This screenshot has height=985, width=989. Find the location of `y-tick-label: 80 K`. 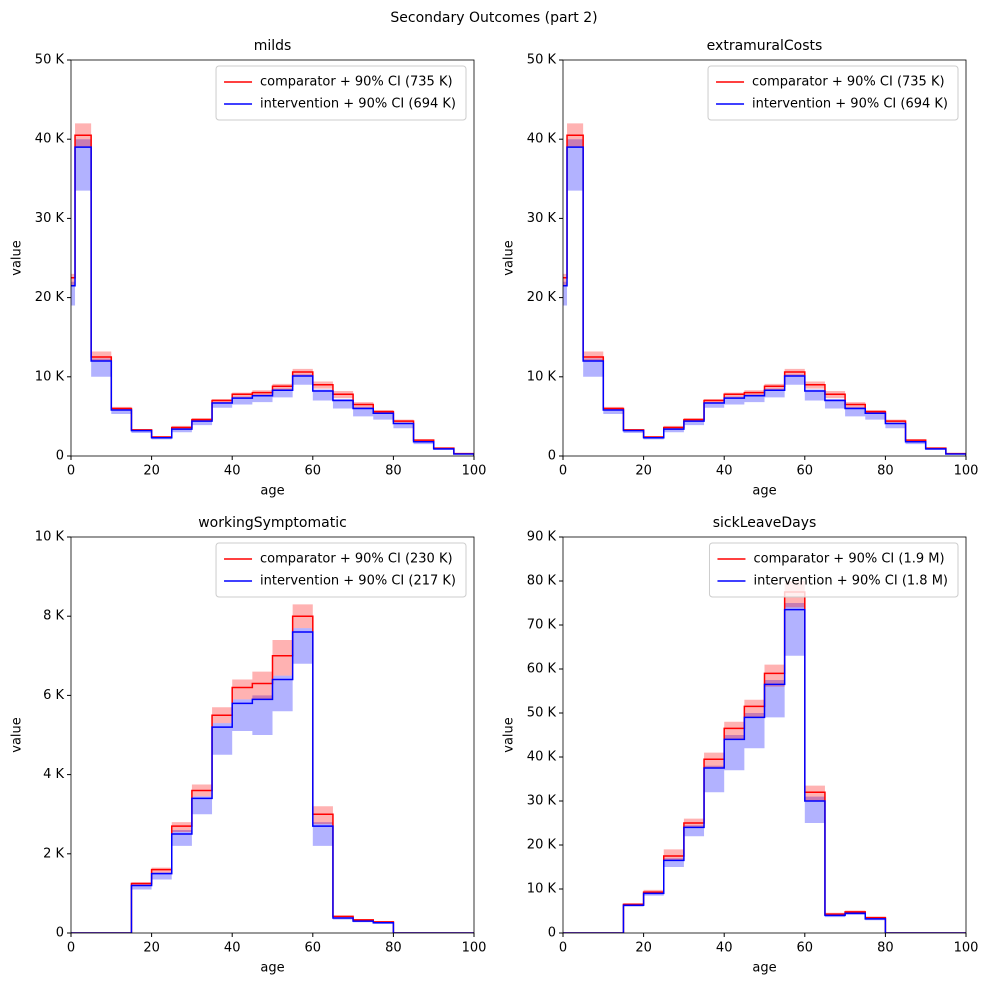

y-tick-label: 80 K is located at coordinates (542, 581).